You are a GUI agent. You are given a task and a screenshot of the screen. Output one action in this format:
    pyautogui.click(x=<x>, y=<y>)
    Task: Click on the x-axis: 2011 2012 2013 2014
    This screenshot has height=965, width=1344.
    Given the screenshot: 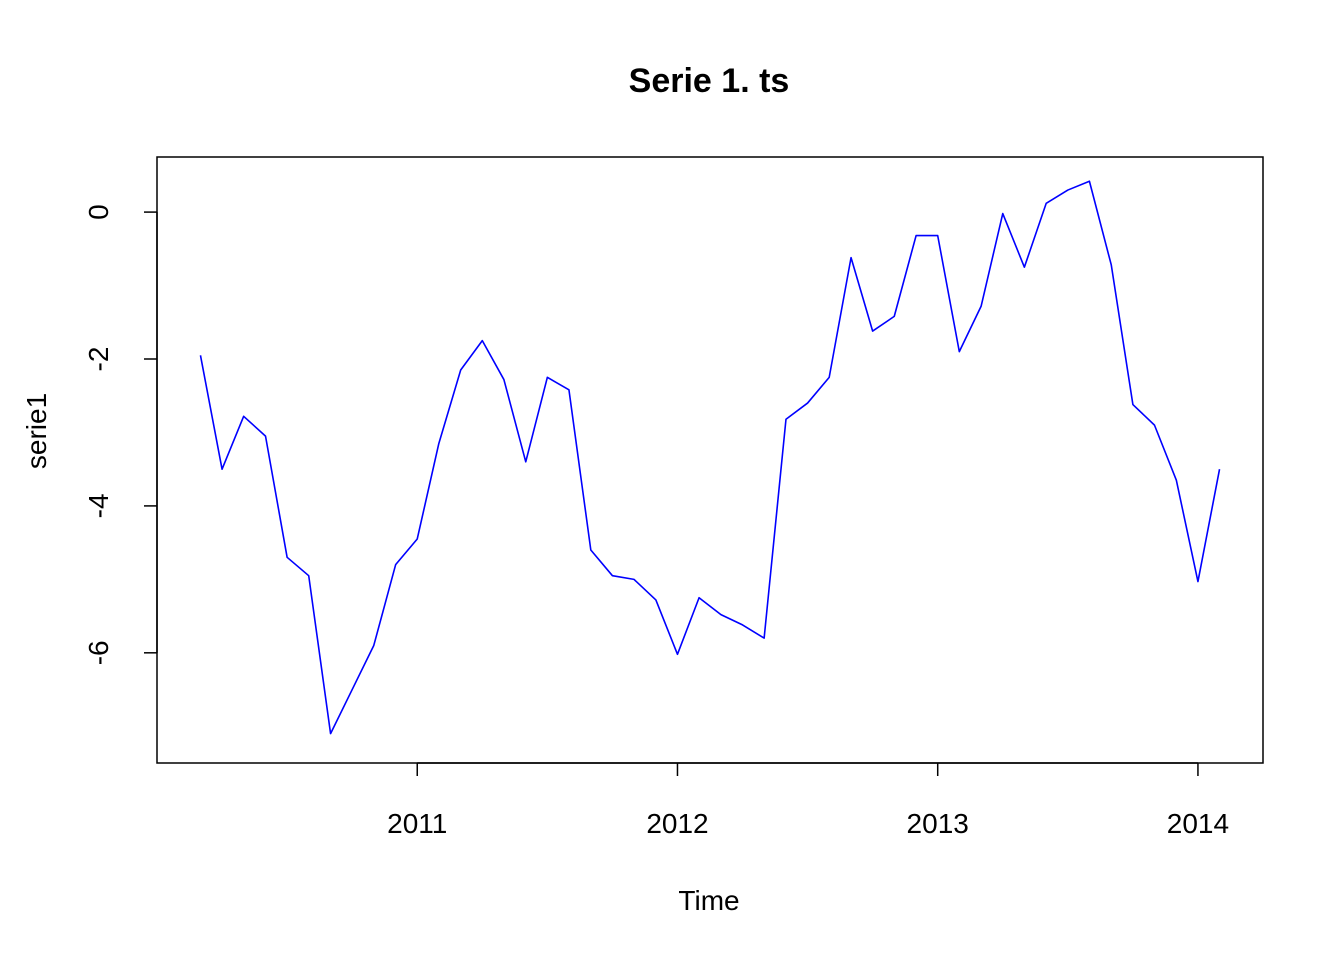 What is the action you would take?
    pyautogui.click(x=808, y=800)
    